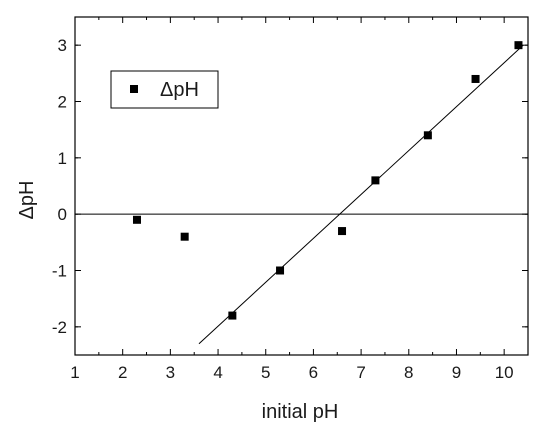 The width and height of the screenshot is (550, 433). What do you see at coordinates (62, 214) in the screenshot?
I see `y-tick-label: 0` at bounding box center [62, 214].